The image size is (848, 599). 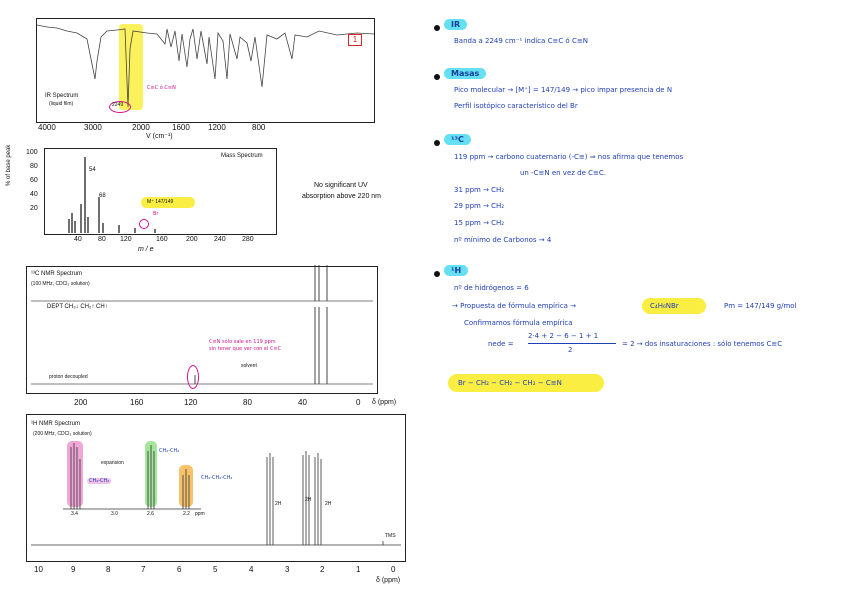 I want to click on ir-peak-label: 2249, so click(x=118, y=105).